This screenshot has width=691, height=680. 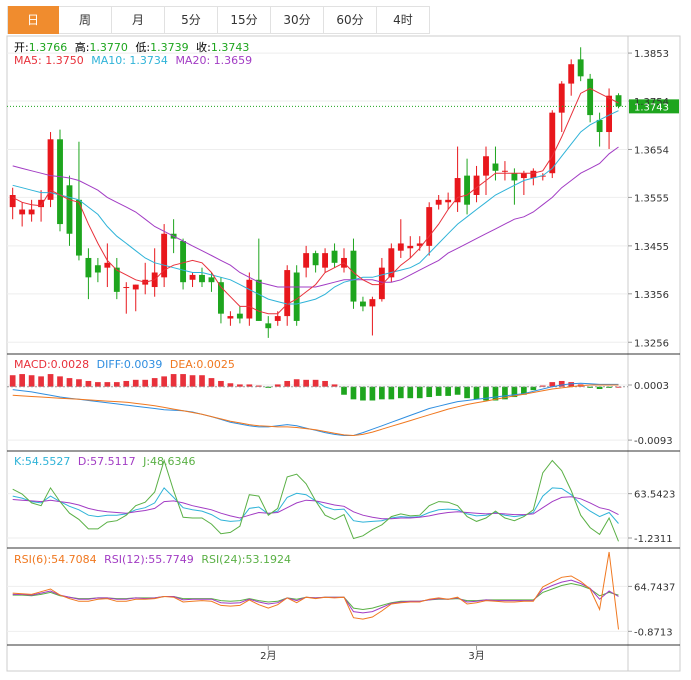 I want to click on open-label: 开:, so click(x=21, y=47).